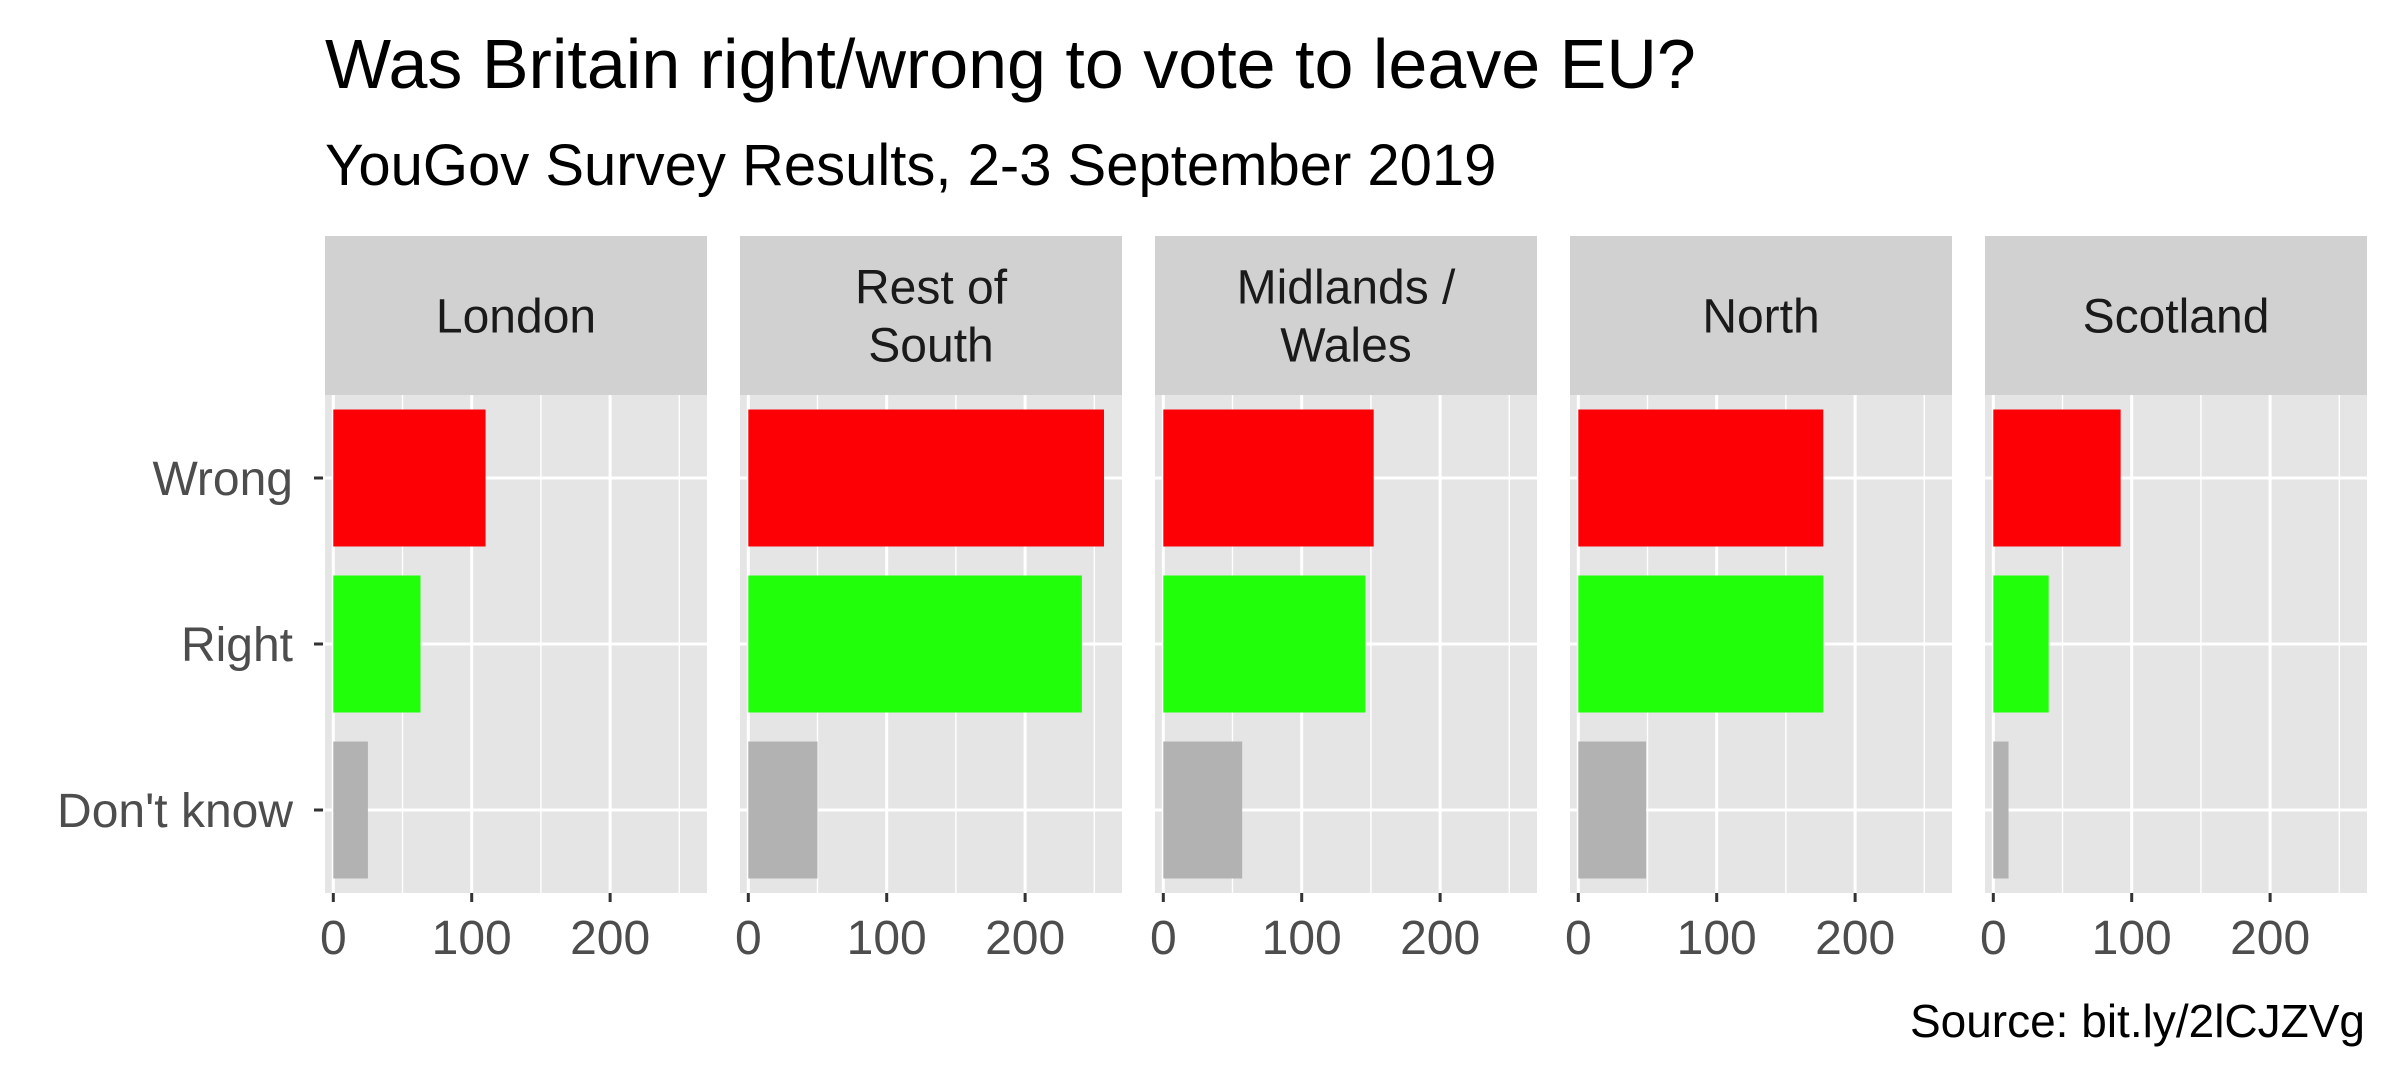  Describe the element at coordinates (350, 810) in the screenshot. I see `bar-london-don-t-know` at that location.